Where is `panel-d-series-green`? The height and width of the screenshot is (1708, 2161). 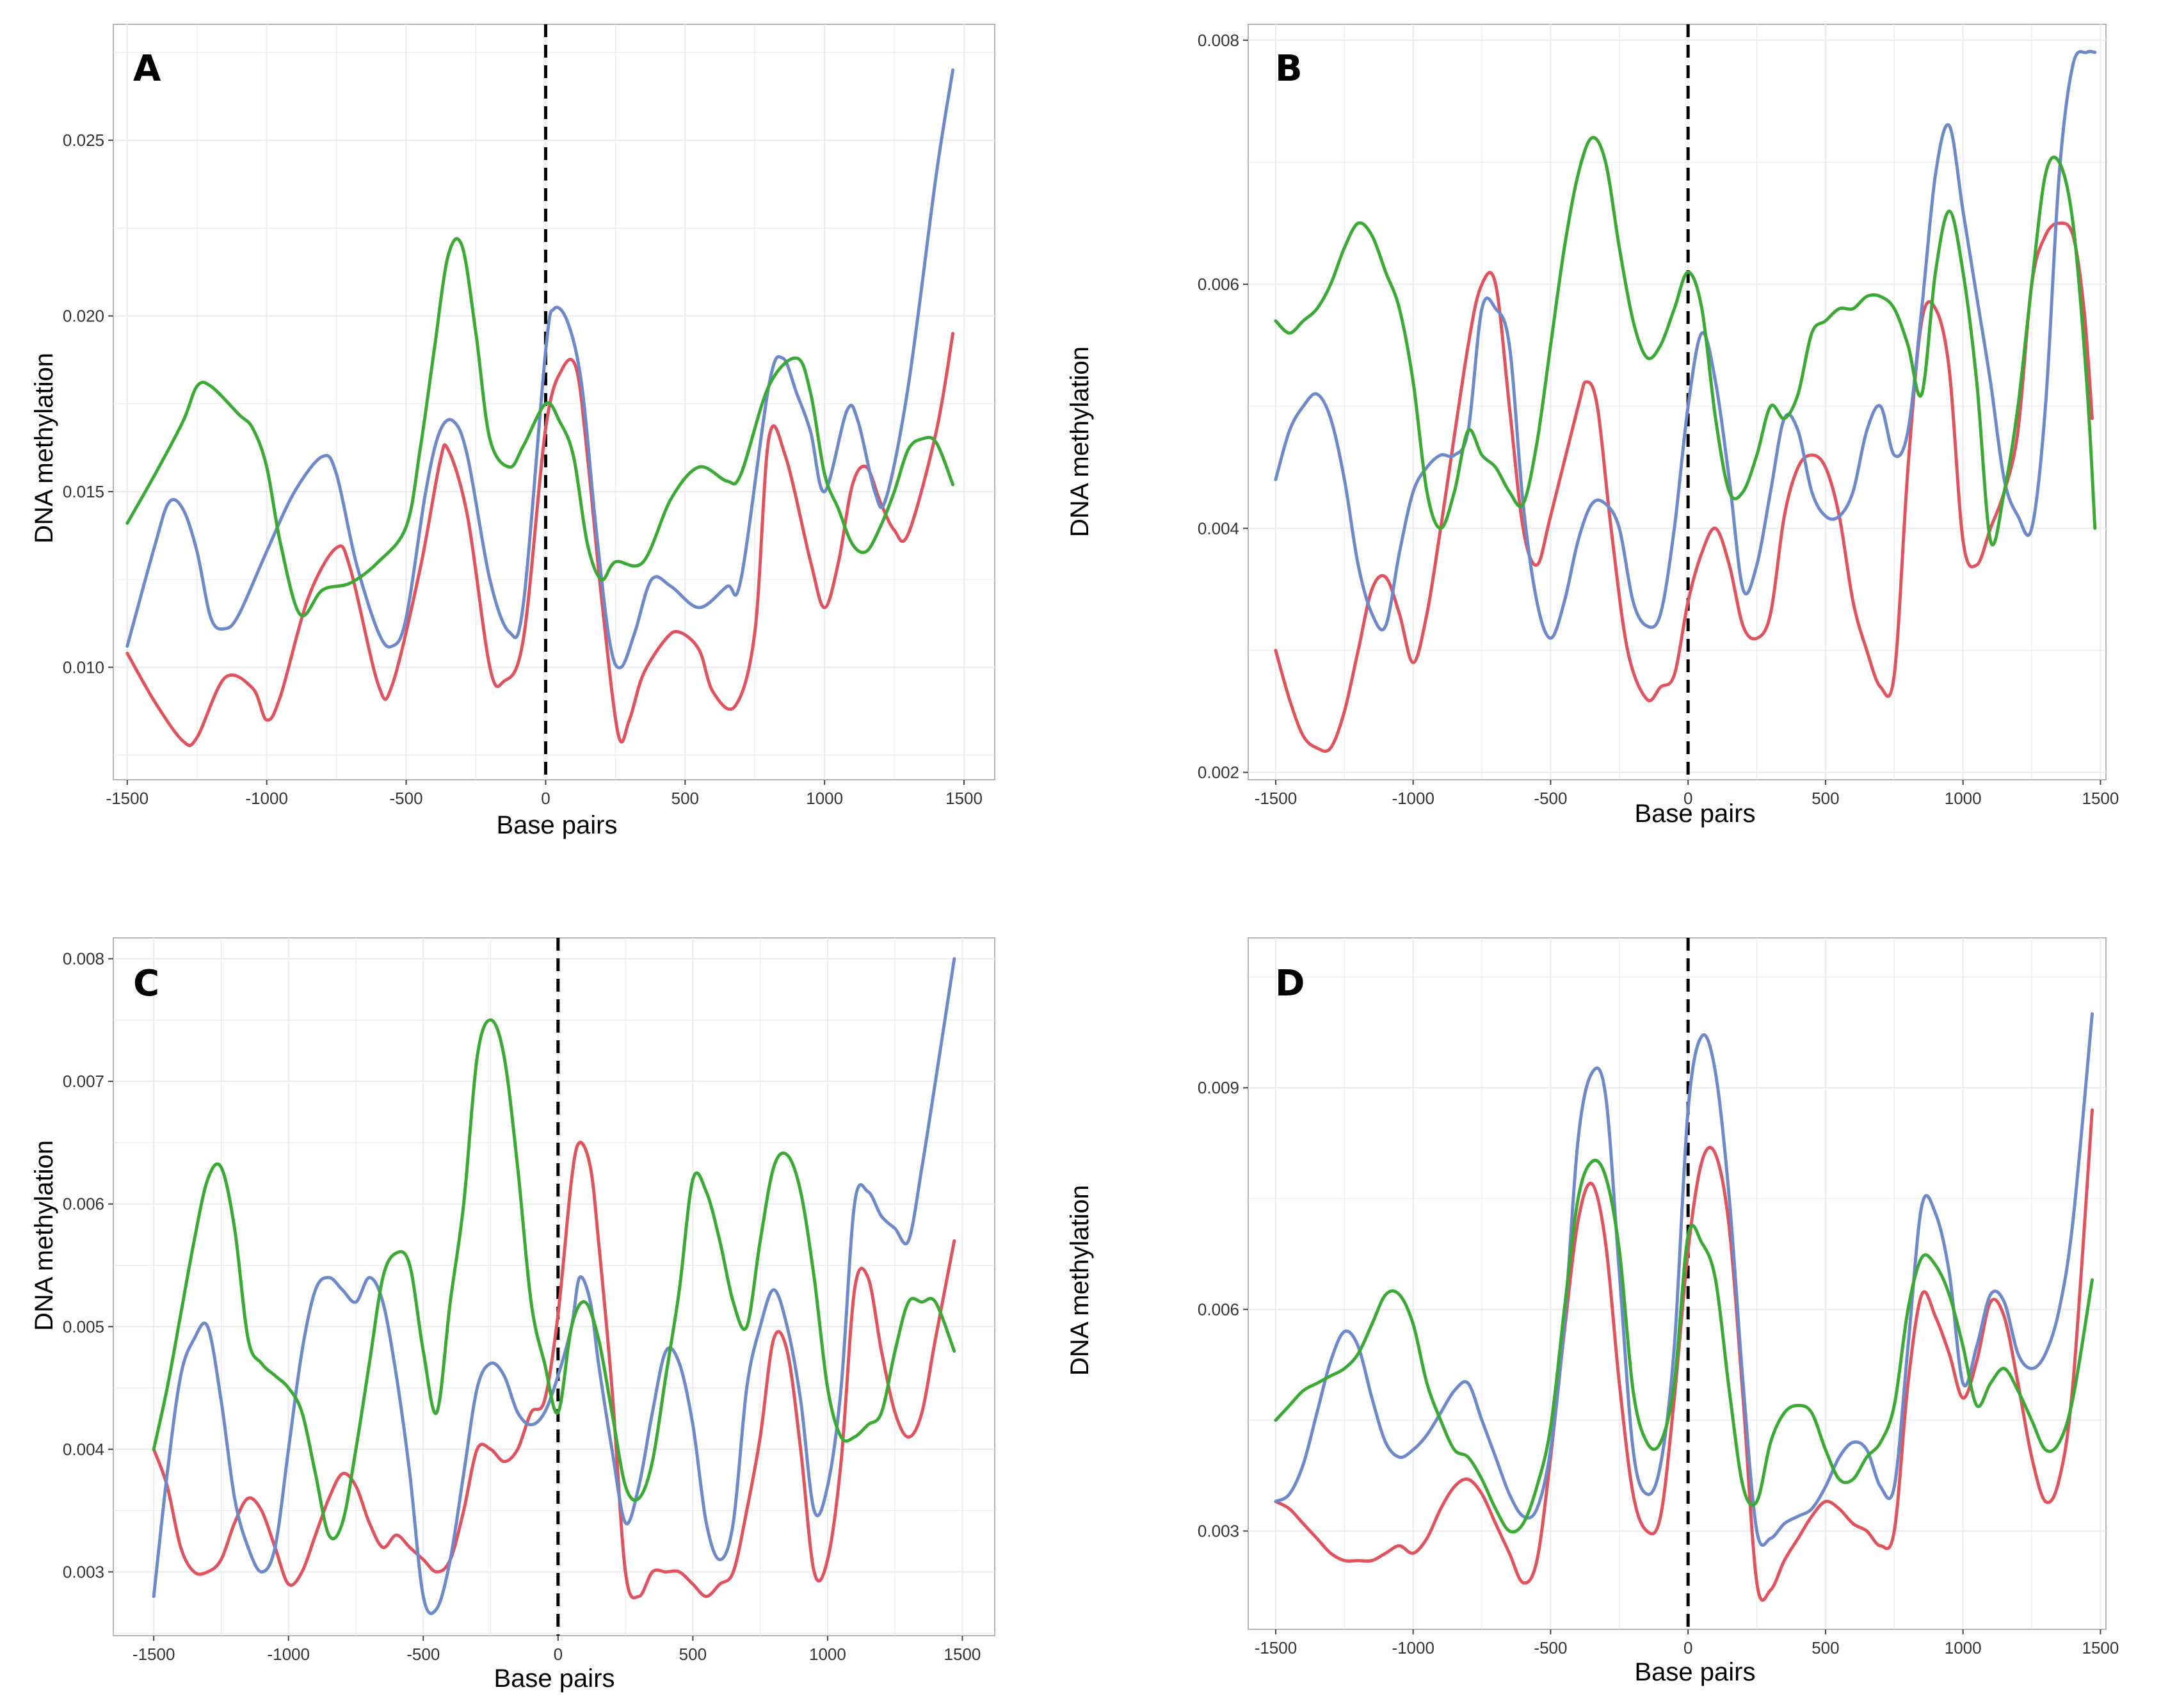 panel-d-series-green is located at coordinates (1684, 1346).